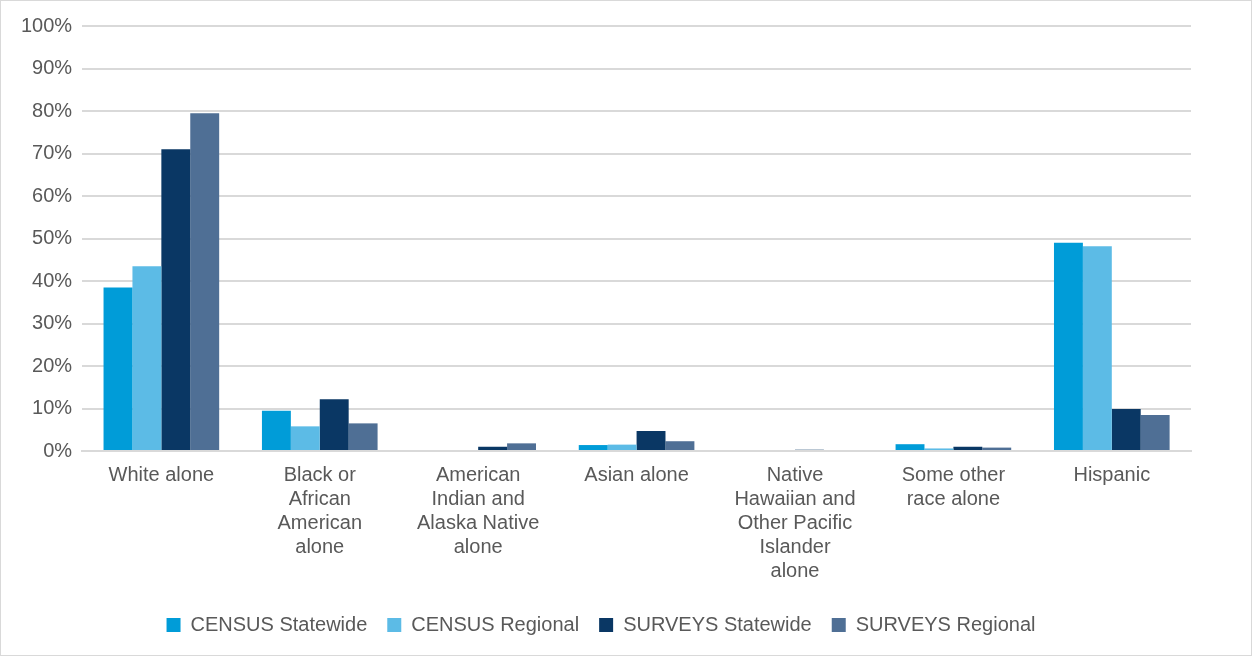 This screenshot has height=656, width=1252. I want to click on y-tick-label: 0%, so click(58, 449).